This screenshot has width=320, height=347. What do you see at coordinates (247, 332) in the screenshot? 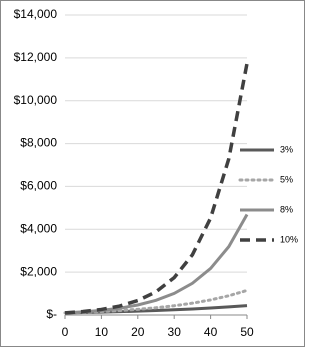
I see `x-tick-label: 50` at bounding box center [247, 332].